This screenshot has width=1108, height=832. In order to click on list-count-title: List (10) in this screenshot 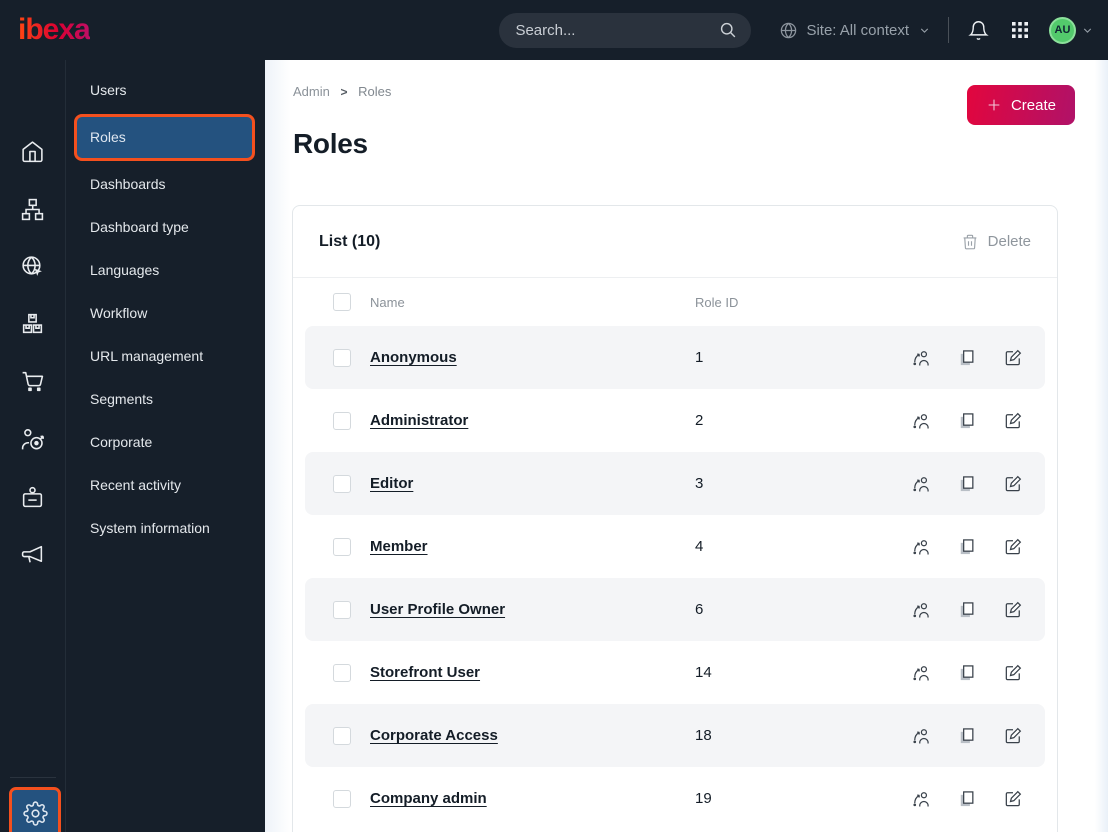, I will do `click(350, 241)`.